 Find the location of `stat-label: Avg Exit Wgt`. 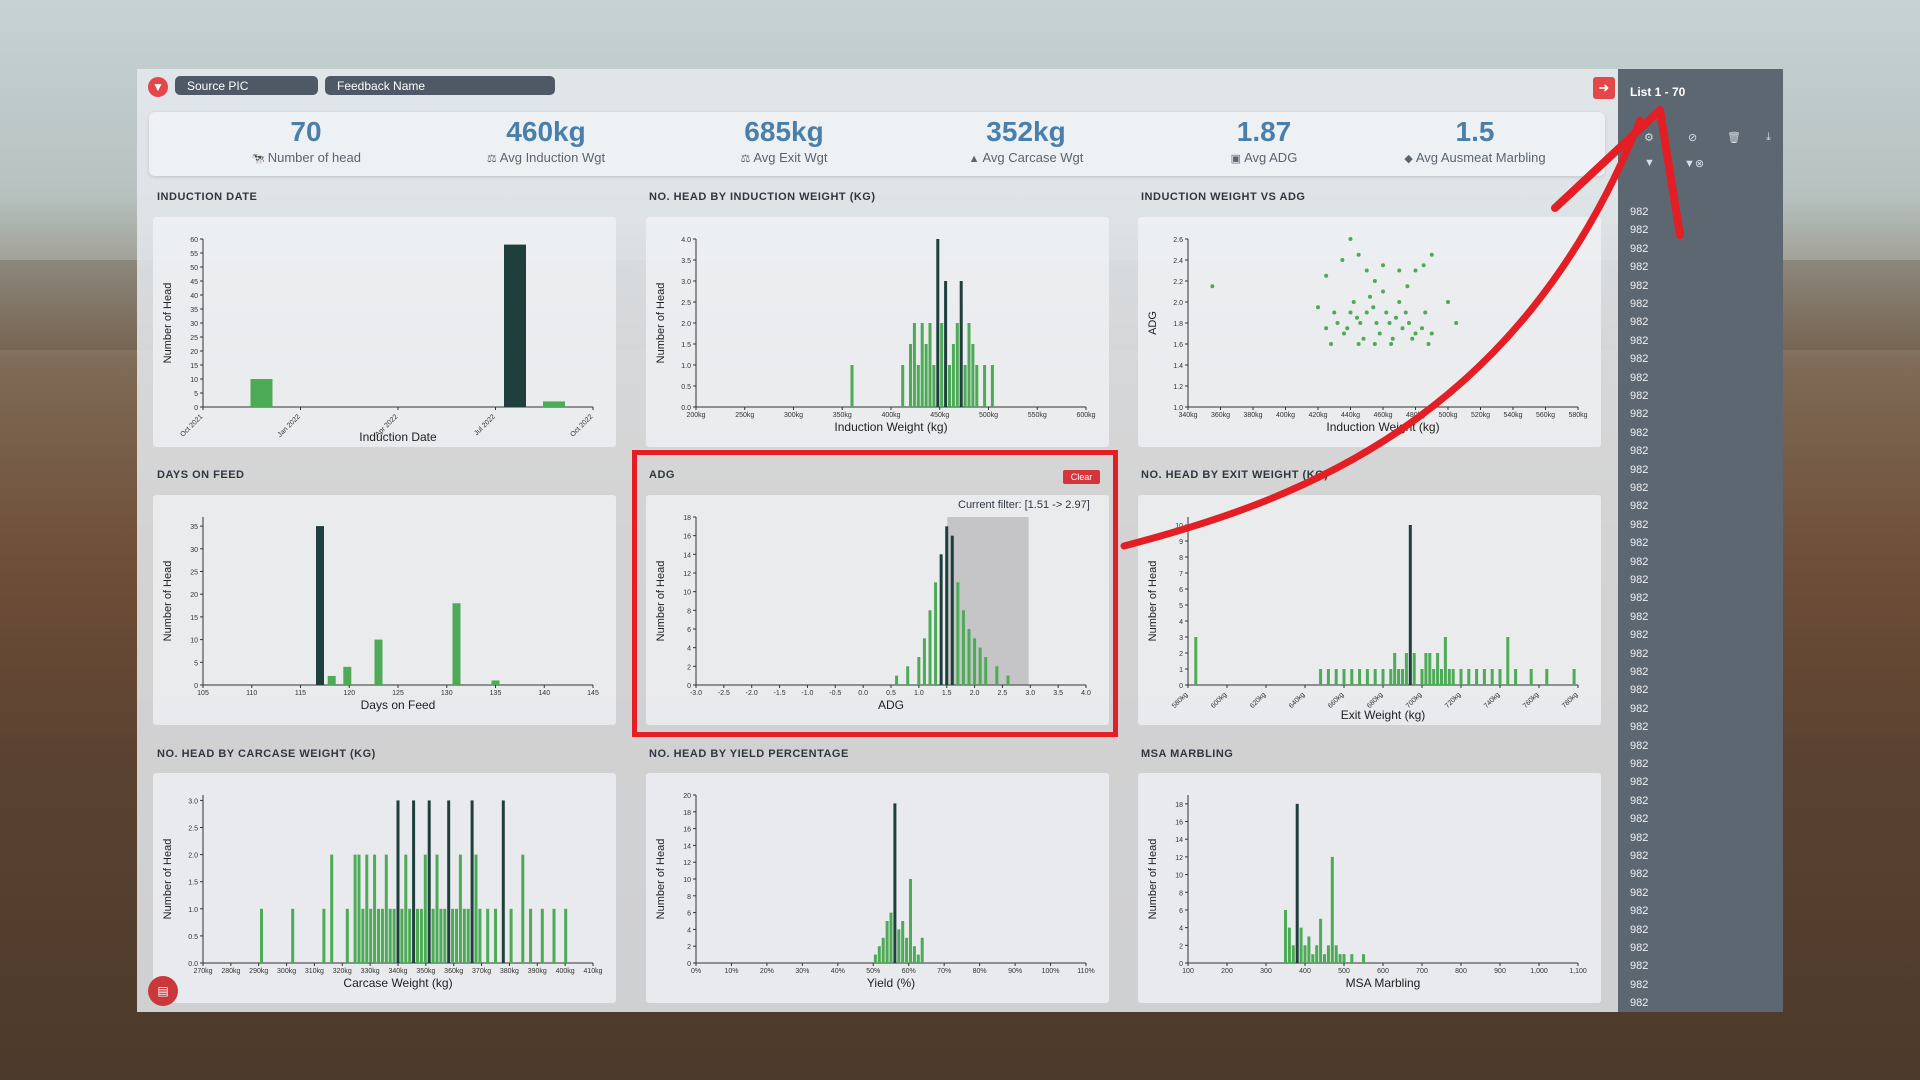

stat-label: Avg Exit Wgt is located at coordinates (790, 157).